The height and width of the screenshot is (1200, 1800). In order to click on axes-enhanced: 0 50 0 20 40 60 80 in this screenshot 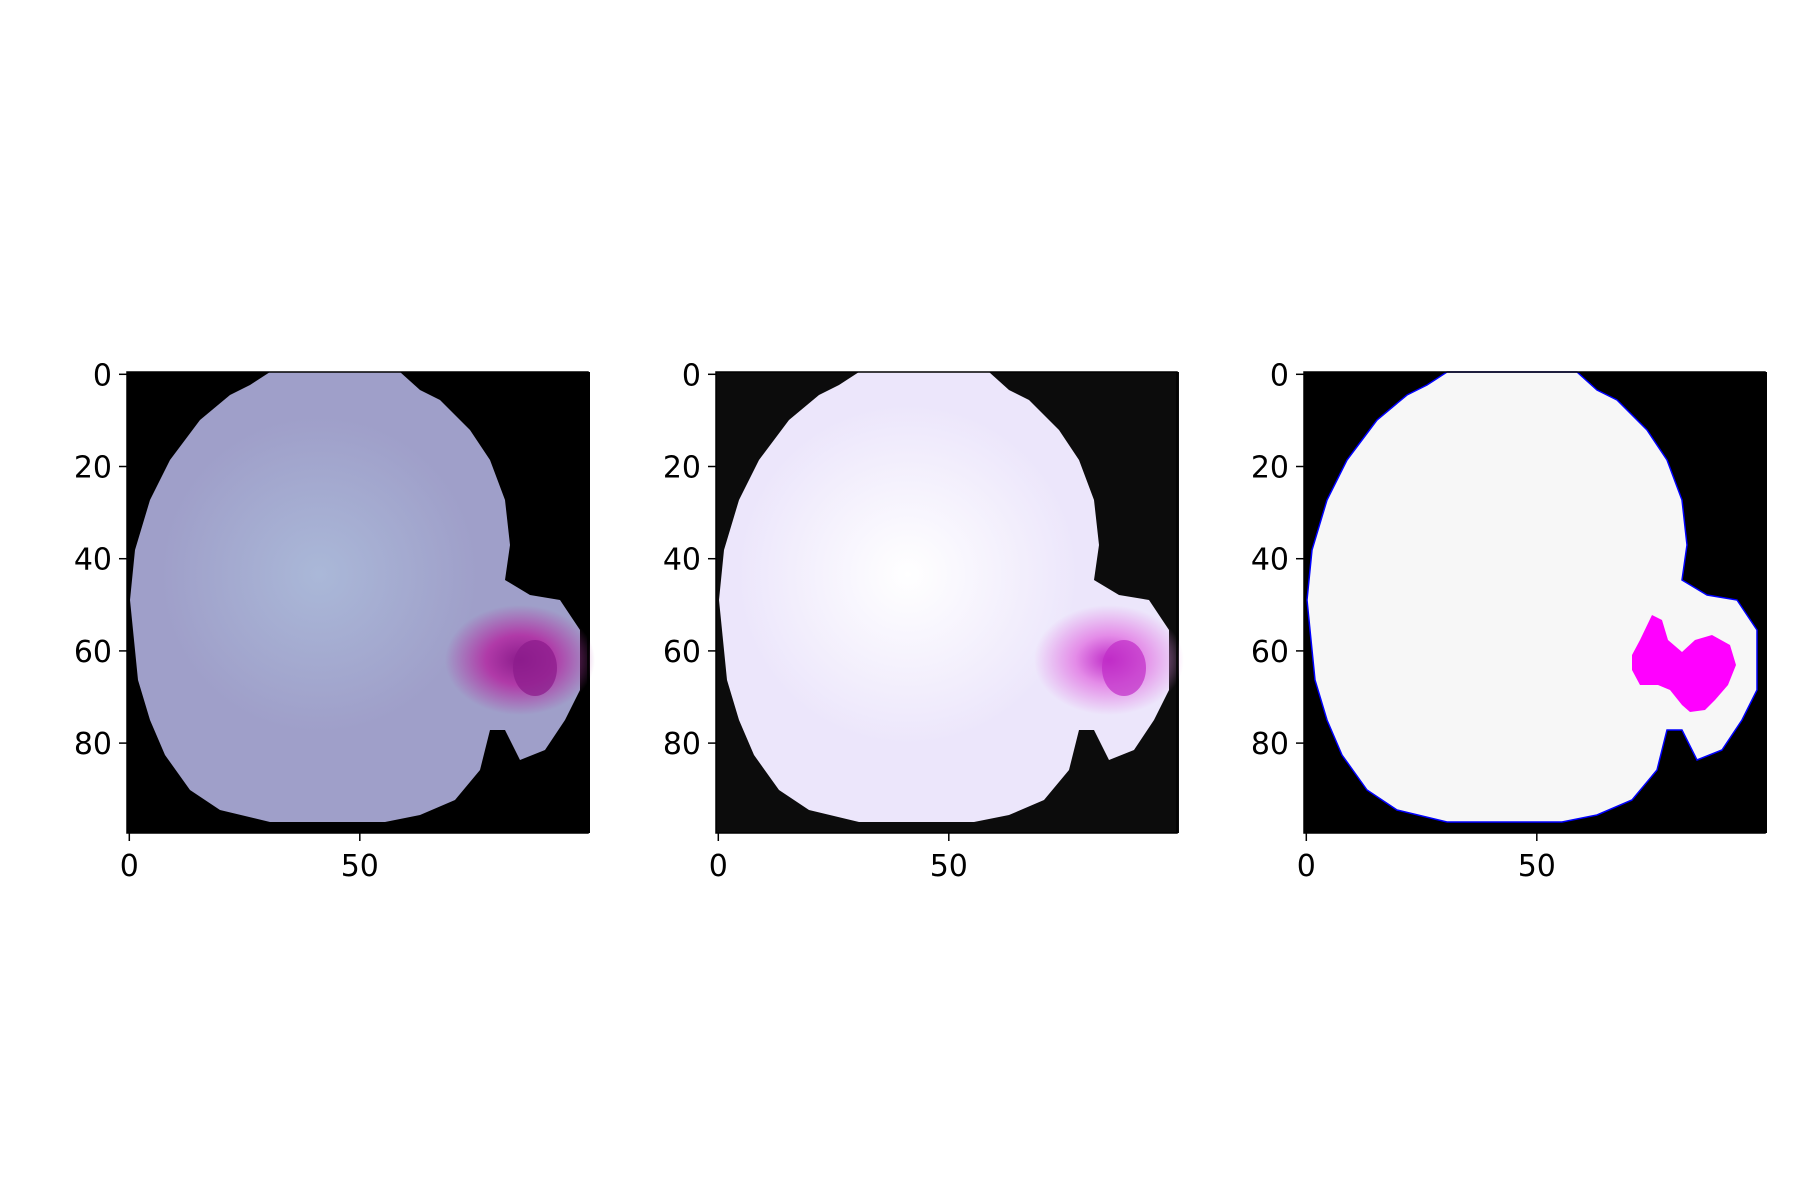, I will do `click(920, 621)`.